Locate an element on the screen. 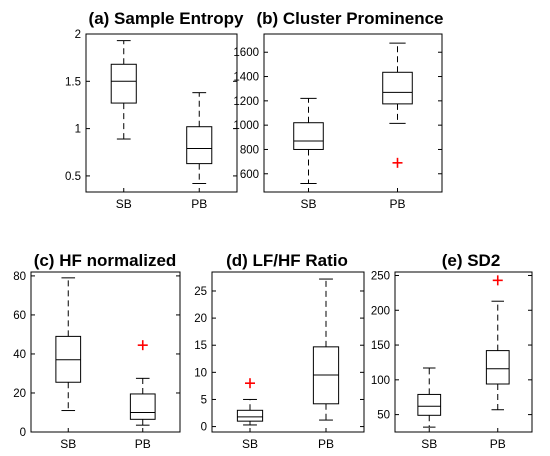  y-tick-label: 1000 is located at coordinates (246, 126).